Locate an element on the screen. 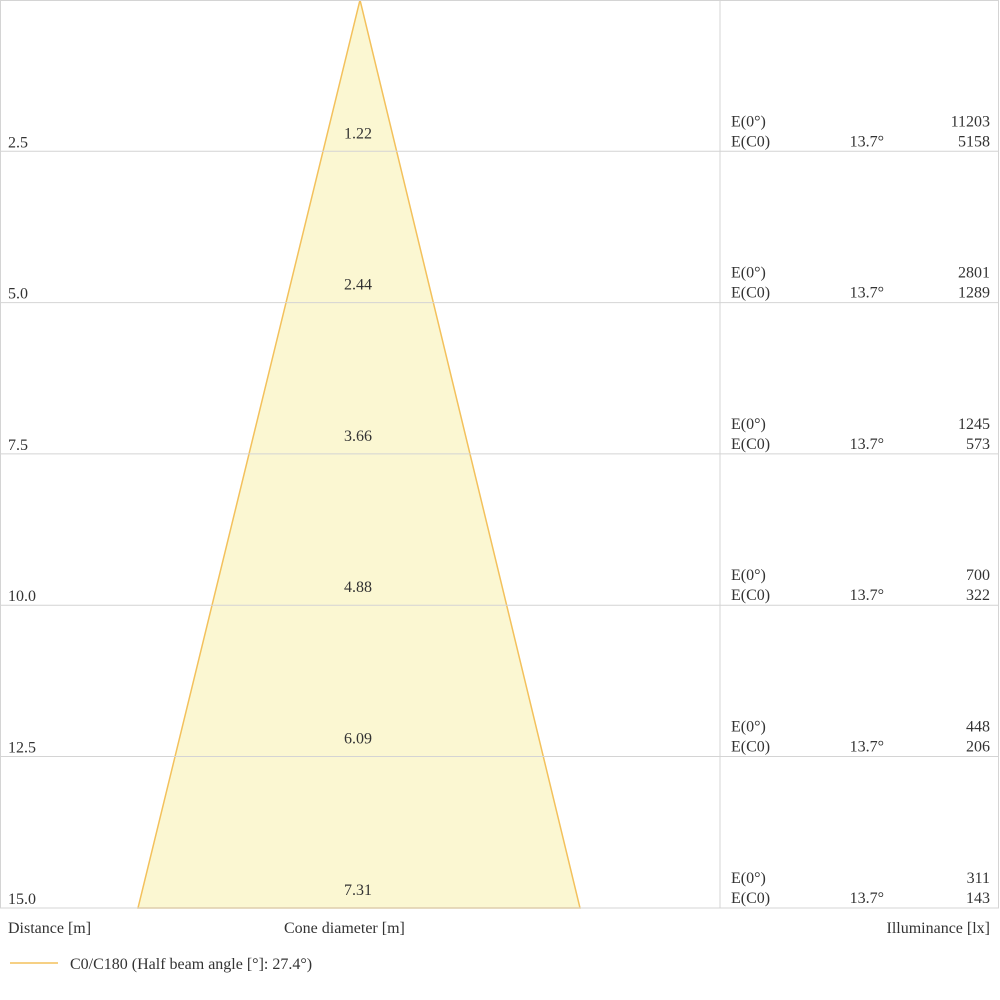  cone-diameter: 3.66 is located at coordinates (358, 436).